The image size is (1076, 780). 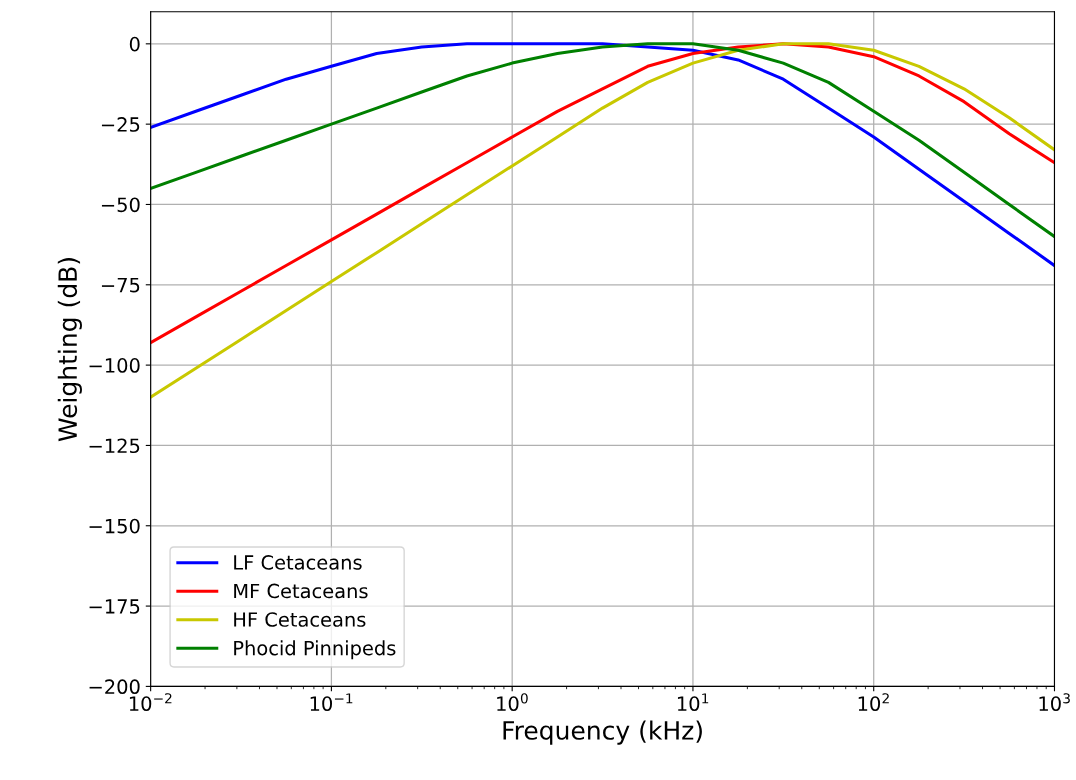 What do you see at coordinates (120, 124) in the screenshot?
I see `y-tick-label: −25` at bounding box center [120, 124].